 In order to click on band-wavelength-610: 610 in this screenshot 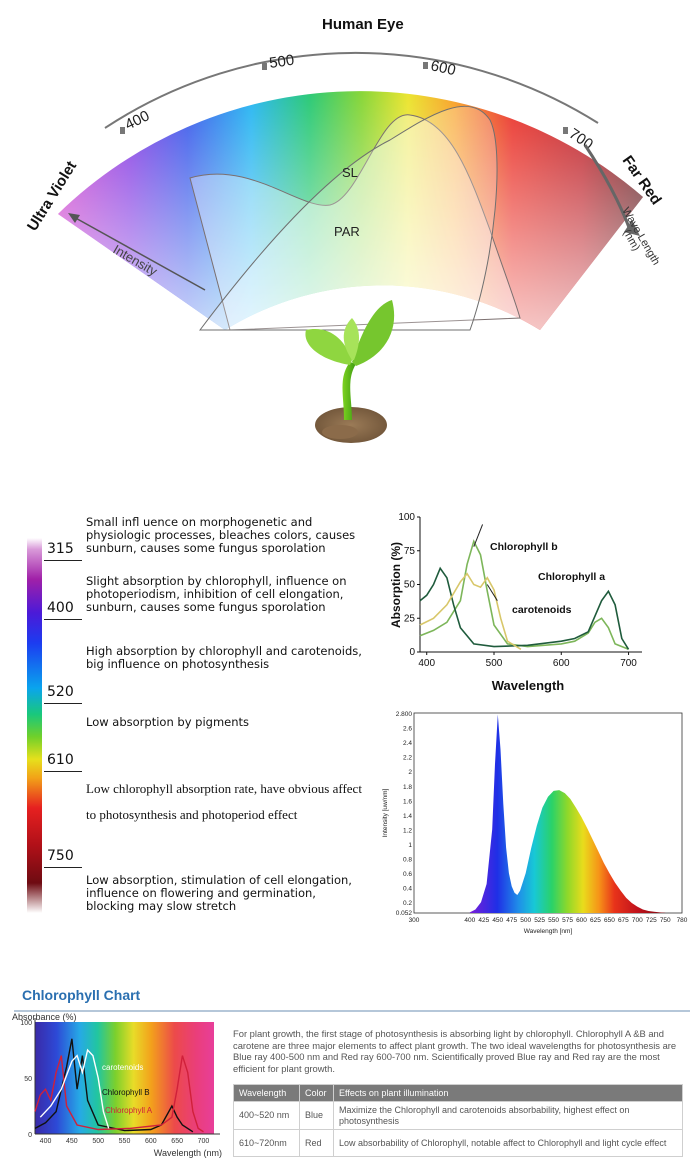, I will do `click(60, 760)`.